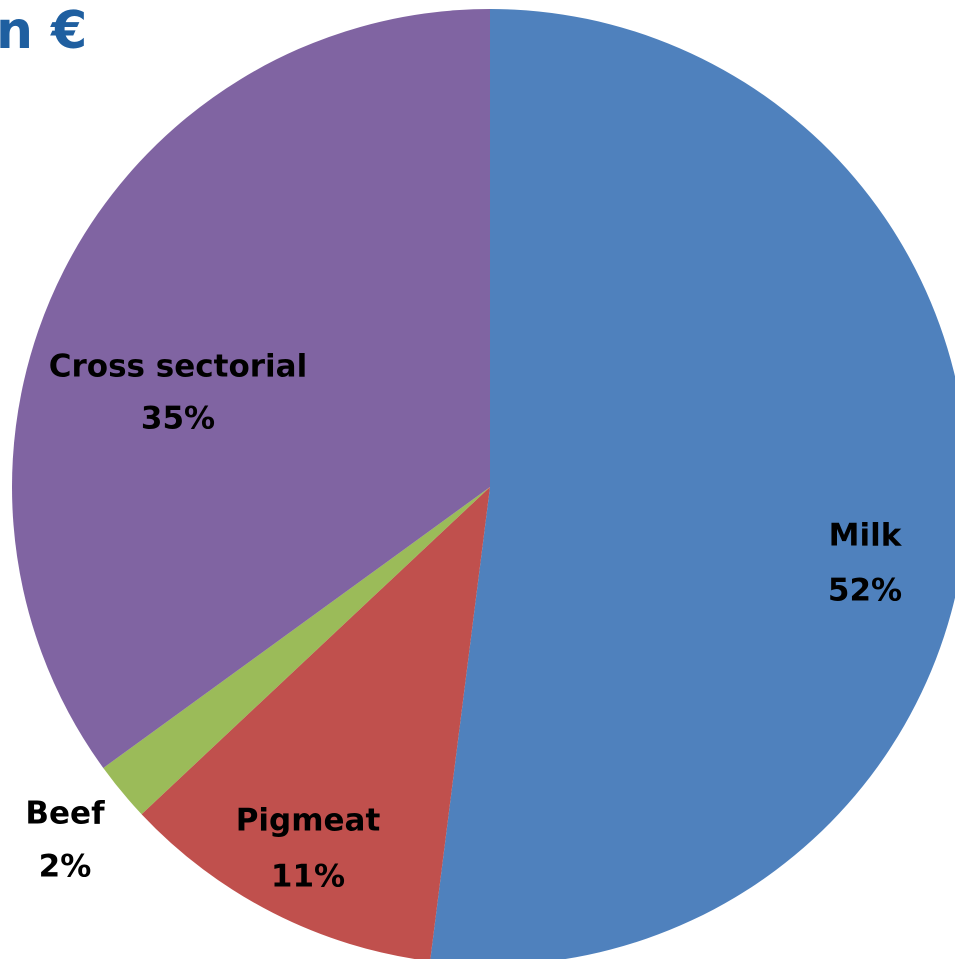 The height and width of the screenshot is (959, 955). I want to click on chart-title: n €, so click(43, 31).